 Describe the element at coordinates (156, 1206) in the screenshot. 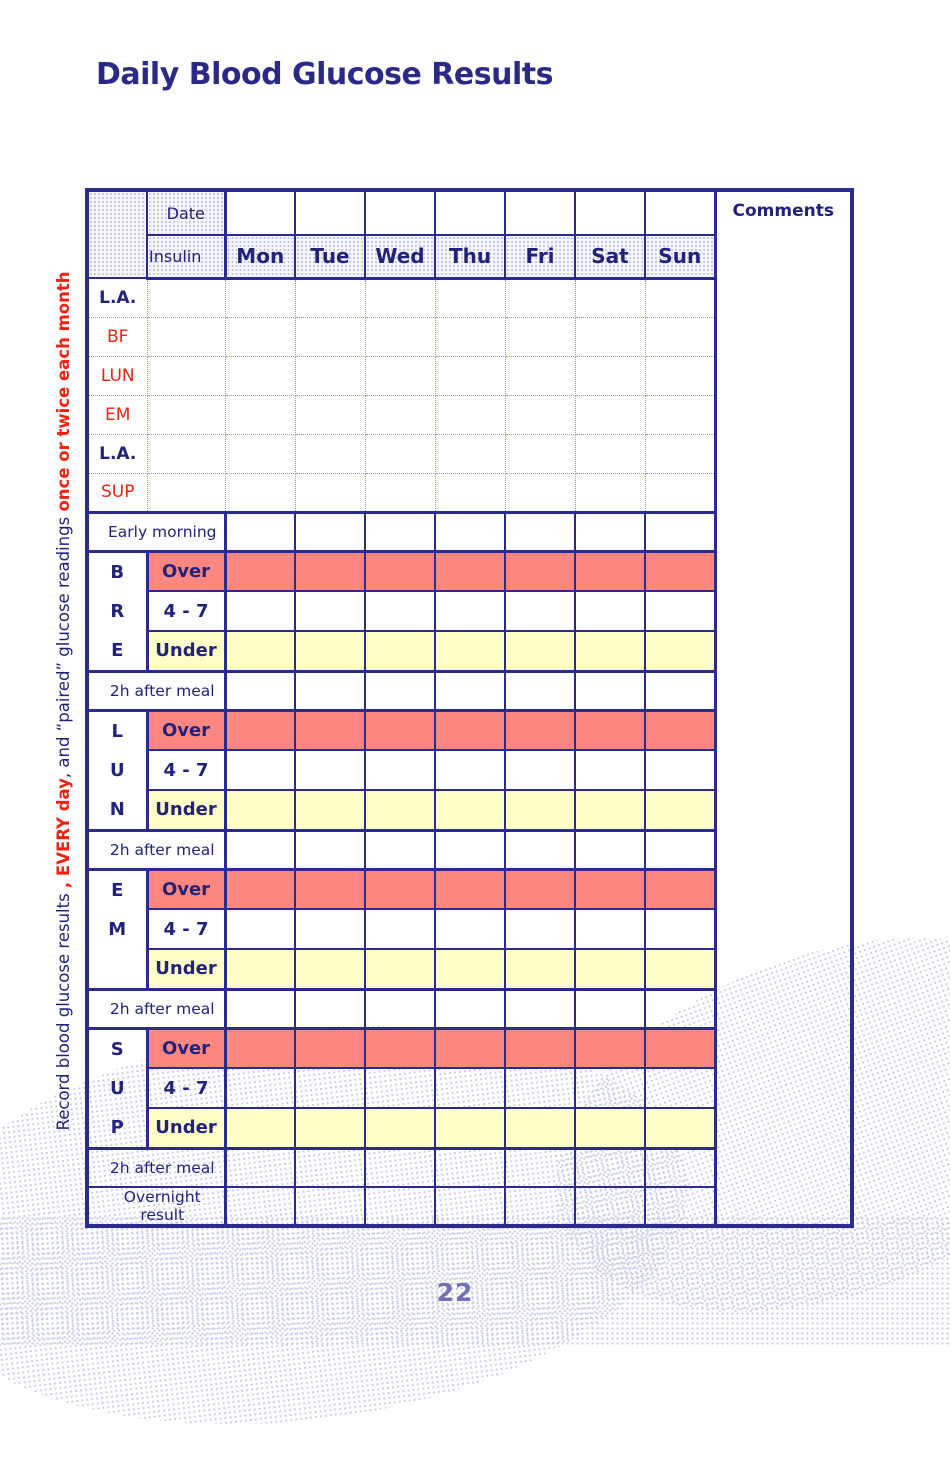

I see `overnight-label: Overnight result` at that location.